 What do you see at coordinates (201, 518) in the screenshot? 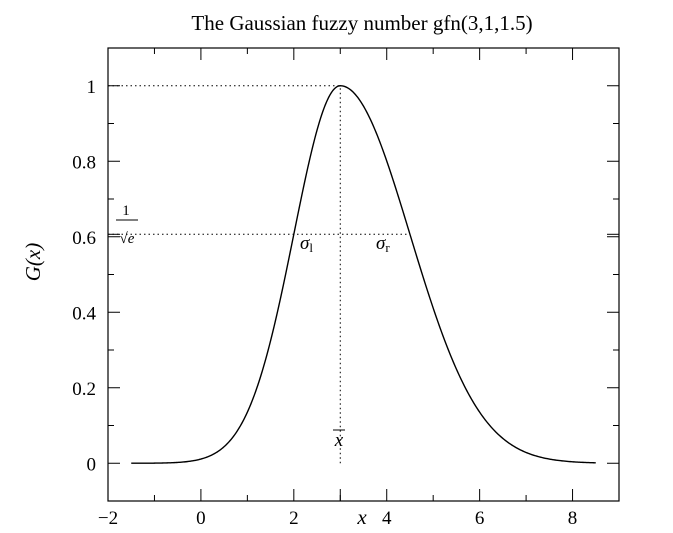
I see `x-tick-label: 0` at bounding box center [201, 518].